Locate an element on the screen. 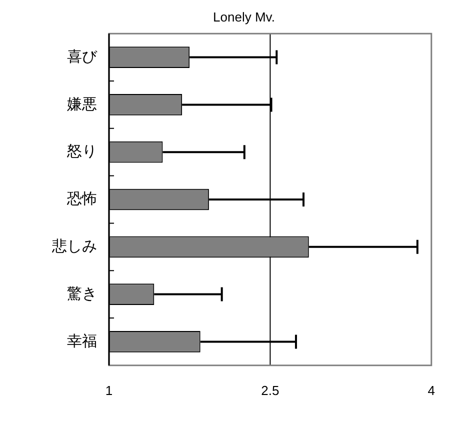 Image resolution: width=453 pixels, height=421 pixels. x-tick-label: 2.5 is located at coordinates (270, 390).